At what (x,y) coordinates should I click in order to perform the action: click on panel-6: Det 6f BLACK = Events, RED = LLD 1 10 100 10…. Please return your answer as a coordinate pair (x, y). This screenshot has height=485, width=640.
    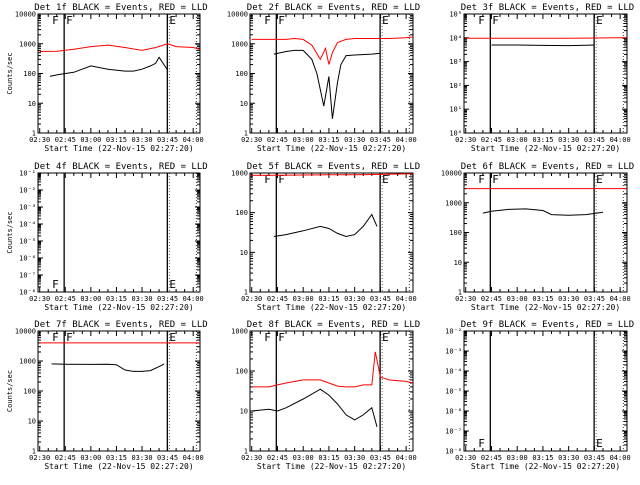
    Looking at the image, I should click on (537, 237).